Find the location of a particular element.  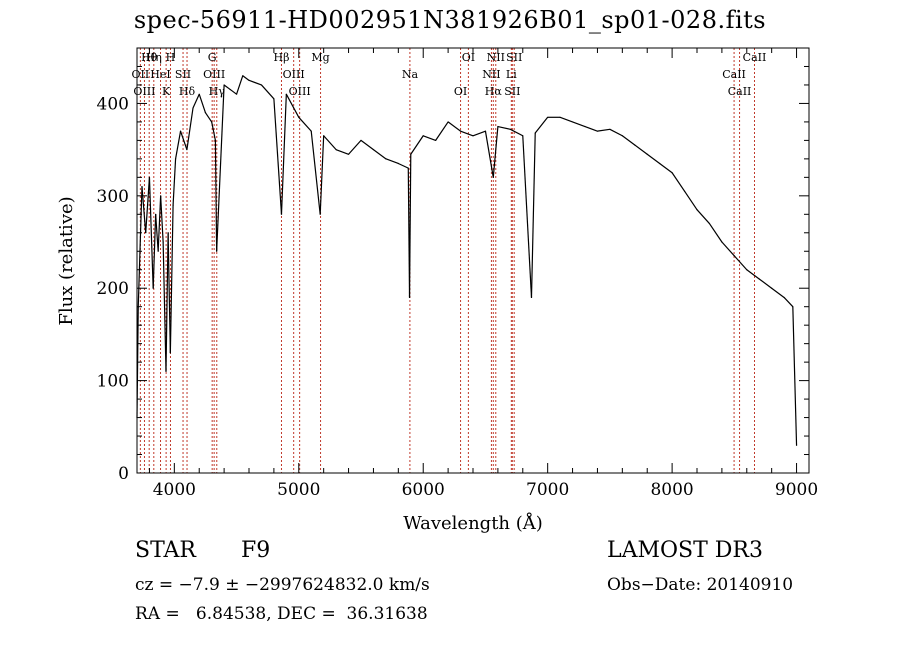

object-subclass: F9 is located at coordinates (256, 550).